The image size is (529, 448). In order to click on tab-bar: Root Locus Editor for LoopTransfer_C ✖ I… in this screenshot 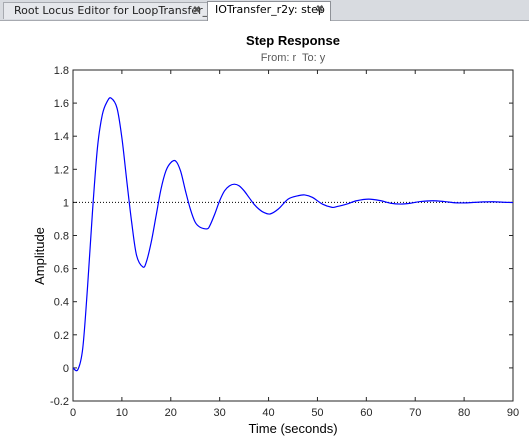, I will do `click(264, 10)`.